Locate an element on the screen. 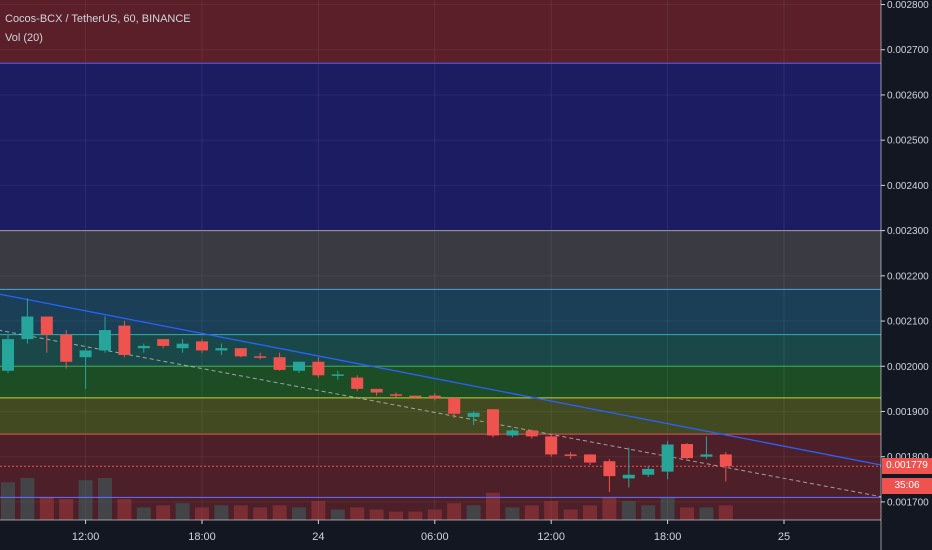  y-tick-label: 0.002800 is located at coordinates (908, 5).